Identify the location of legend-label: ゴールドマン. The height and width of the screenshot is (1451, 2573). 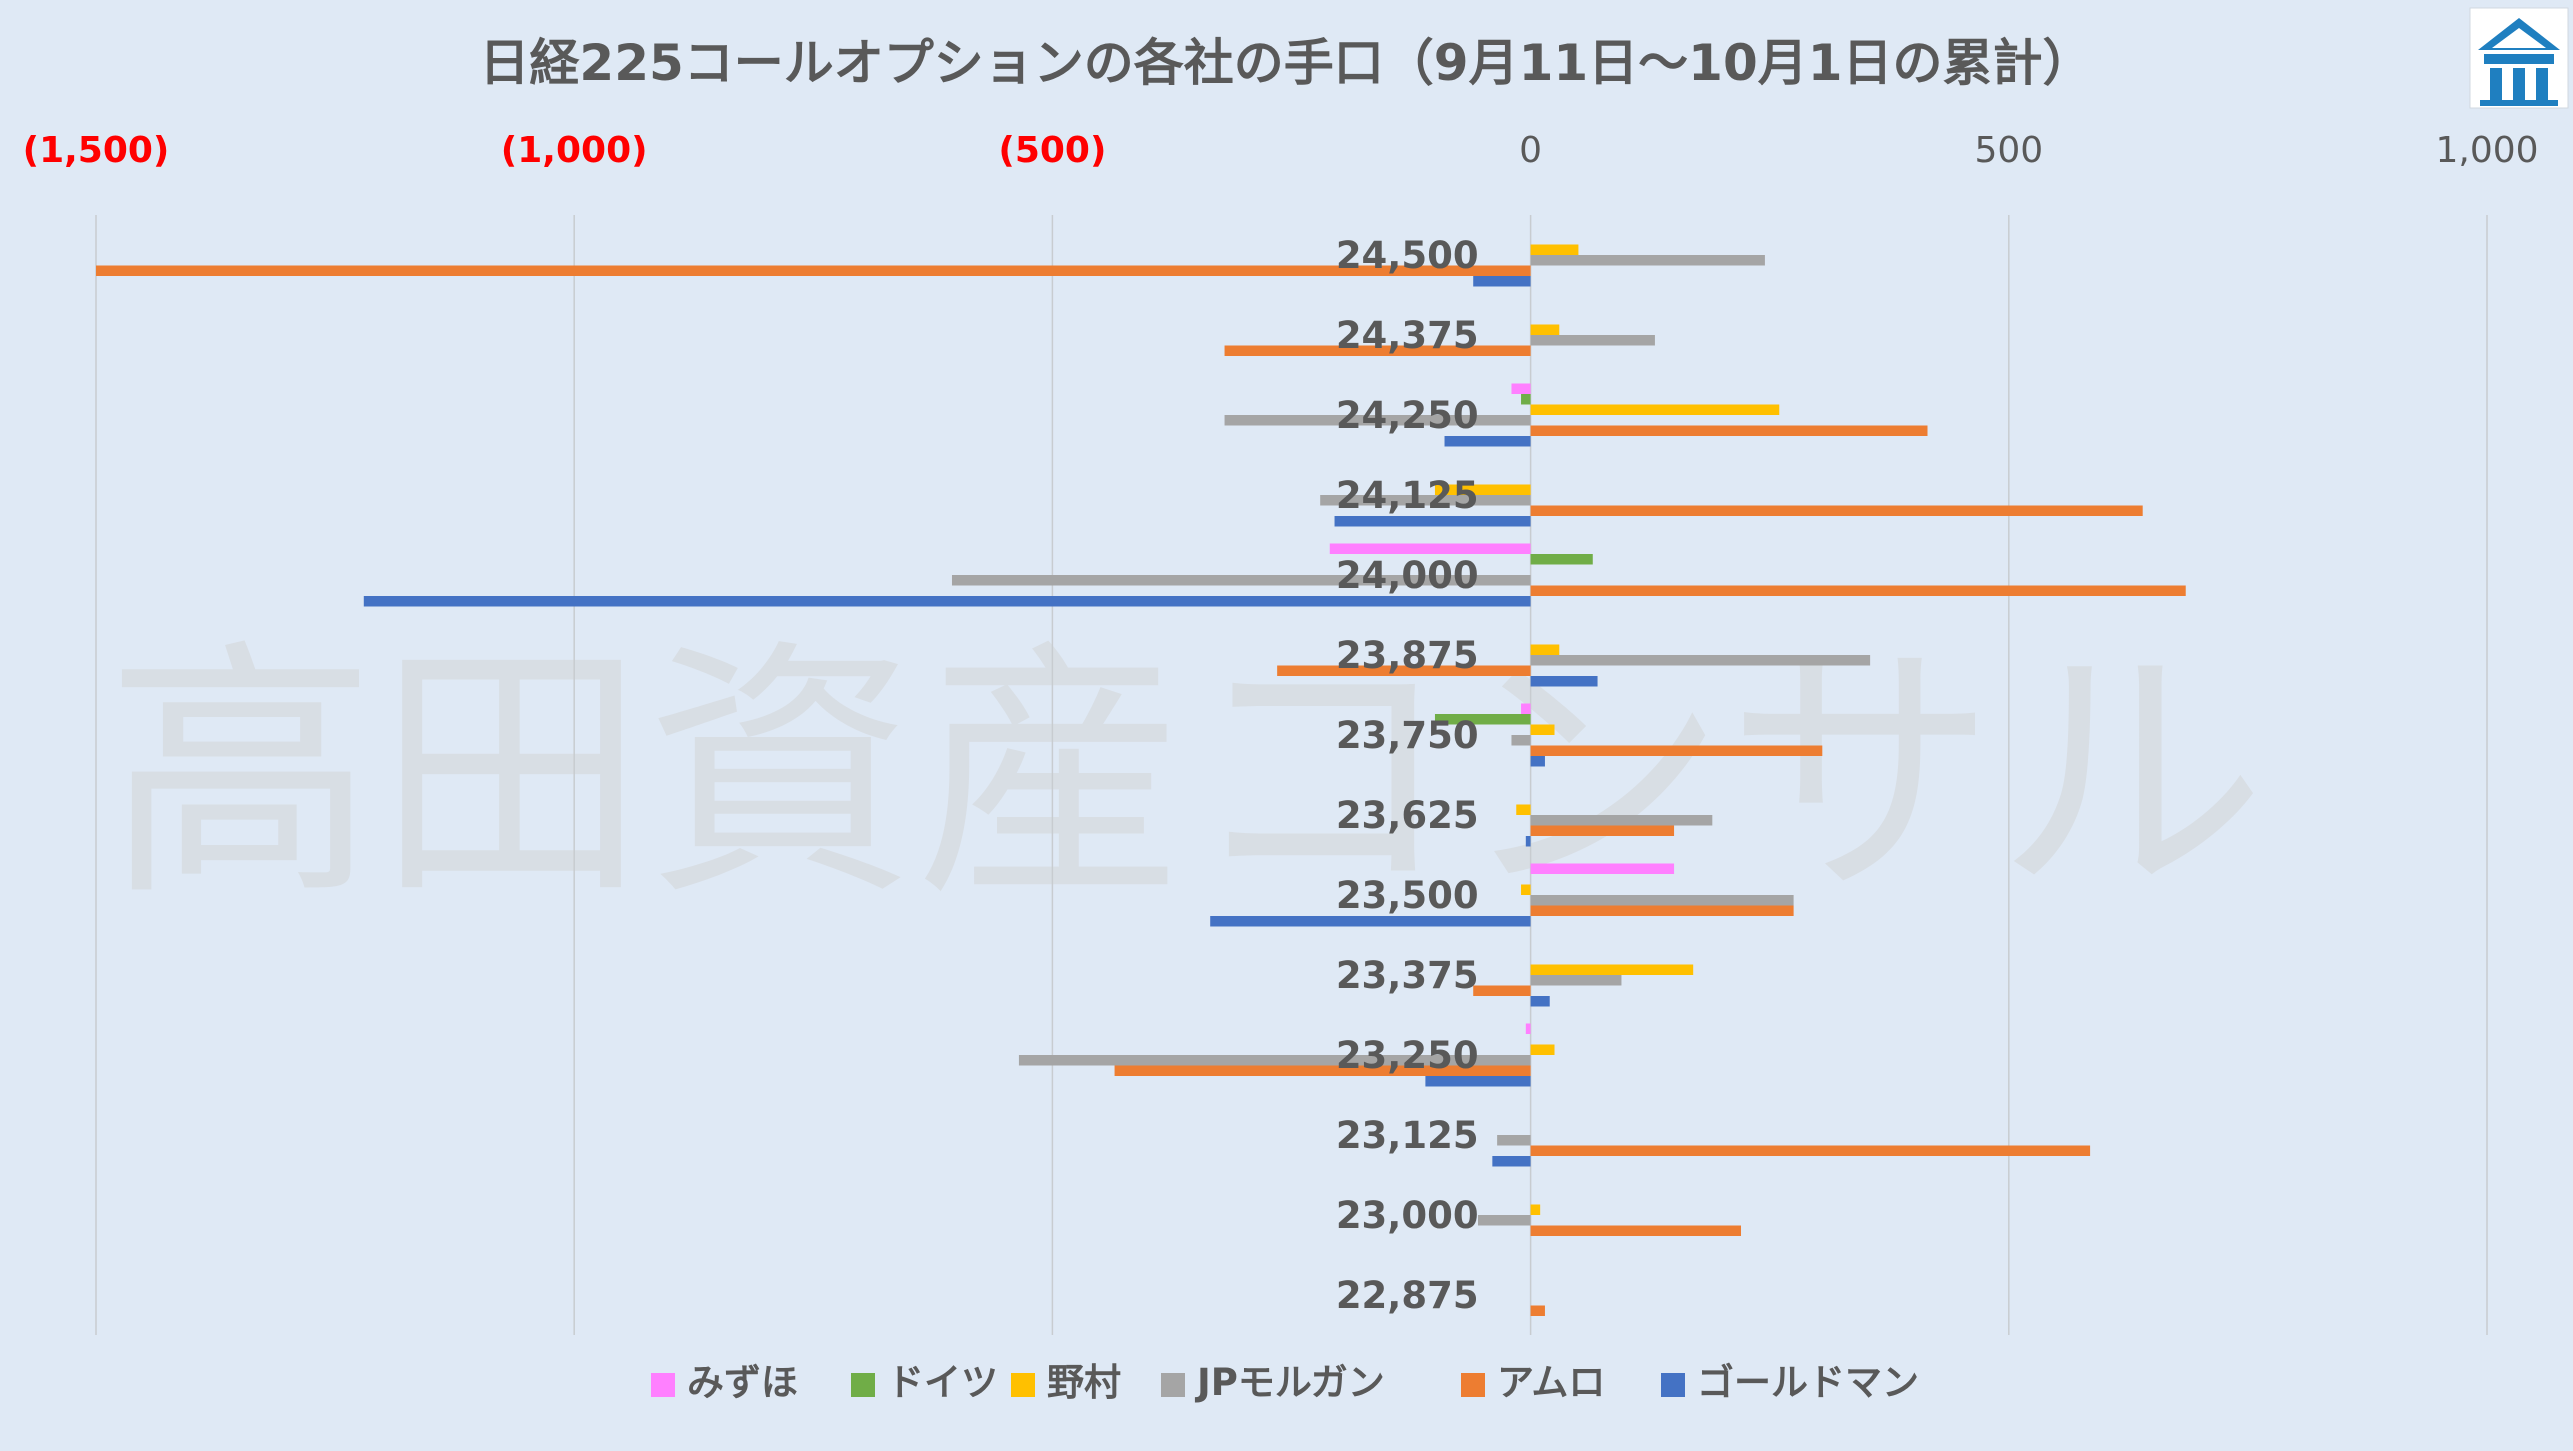
(1808, 1382).